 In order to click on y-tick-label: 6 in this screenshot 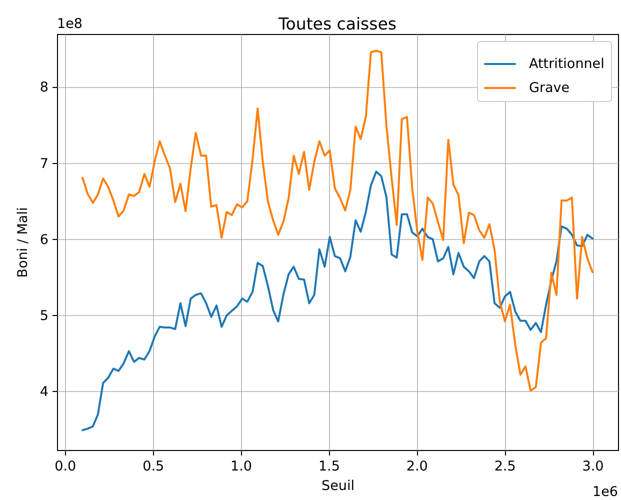, I will do `click(44, 240)`.